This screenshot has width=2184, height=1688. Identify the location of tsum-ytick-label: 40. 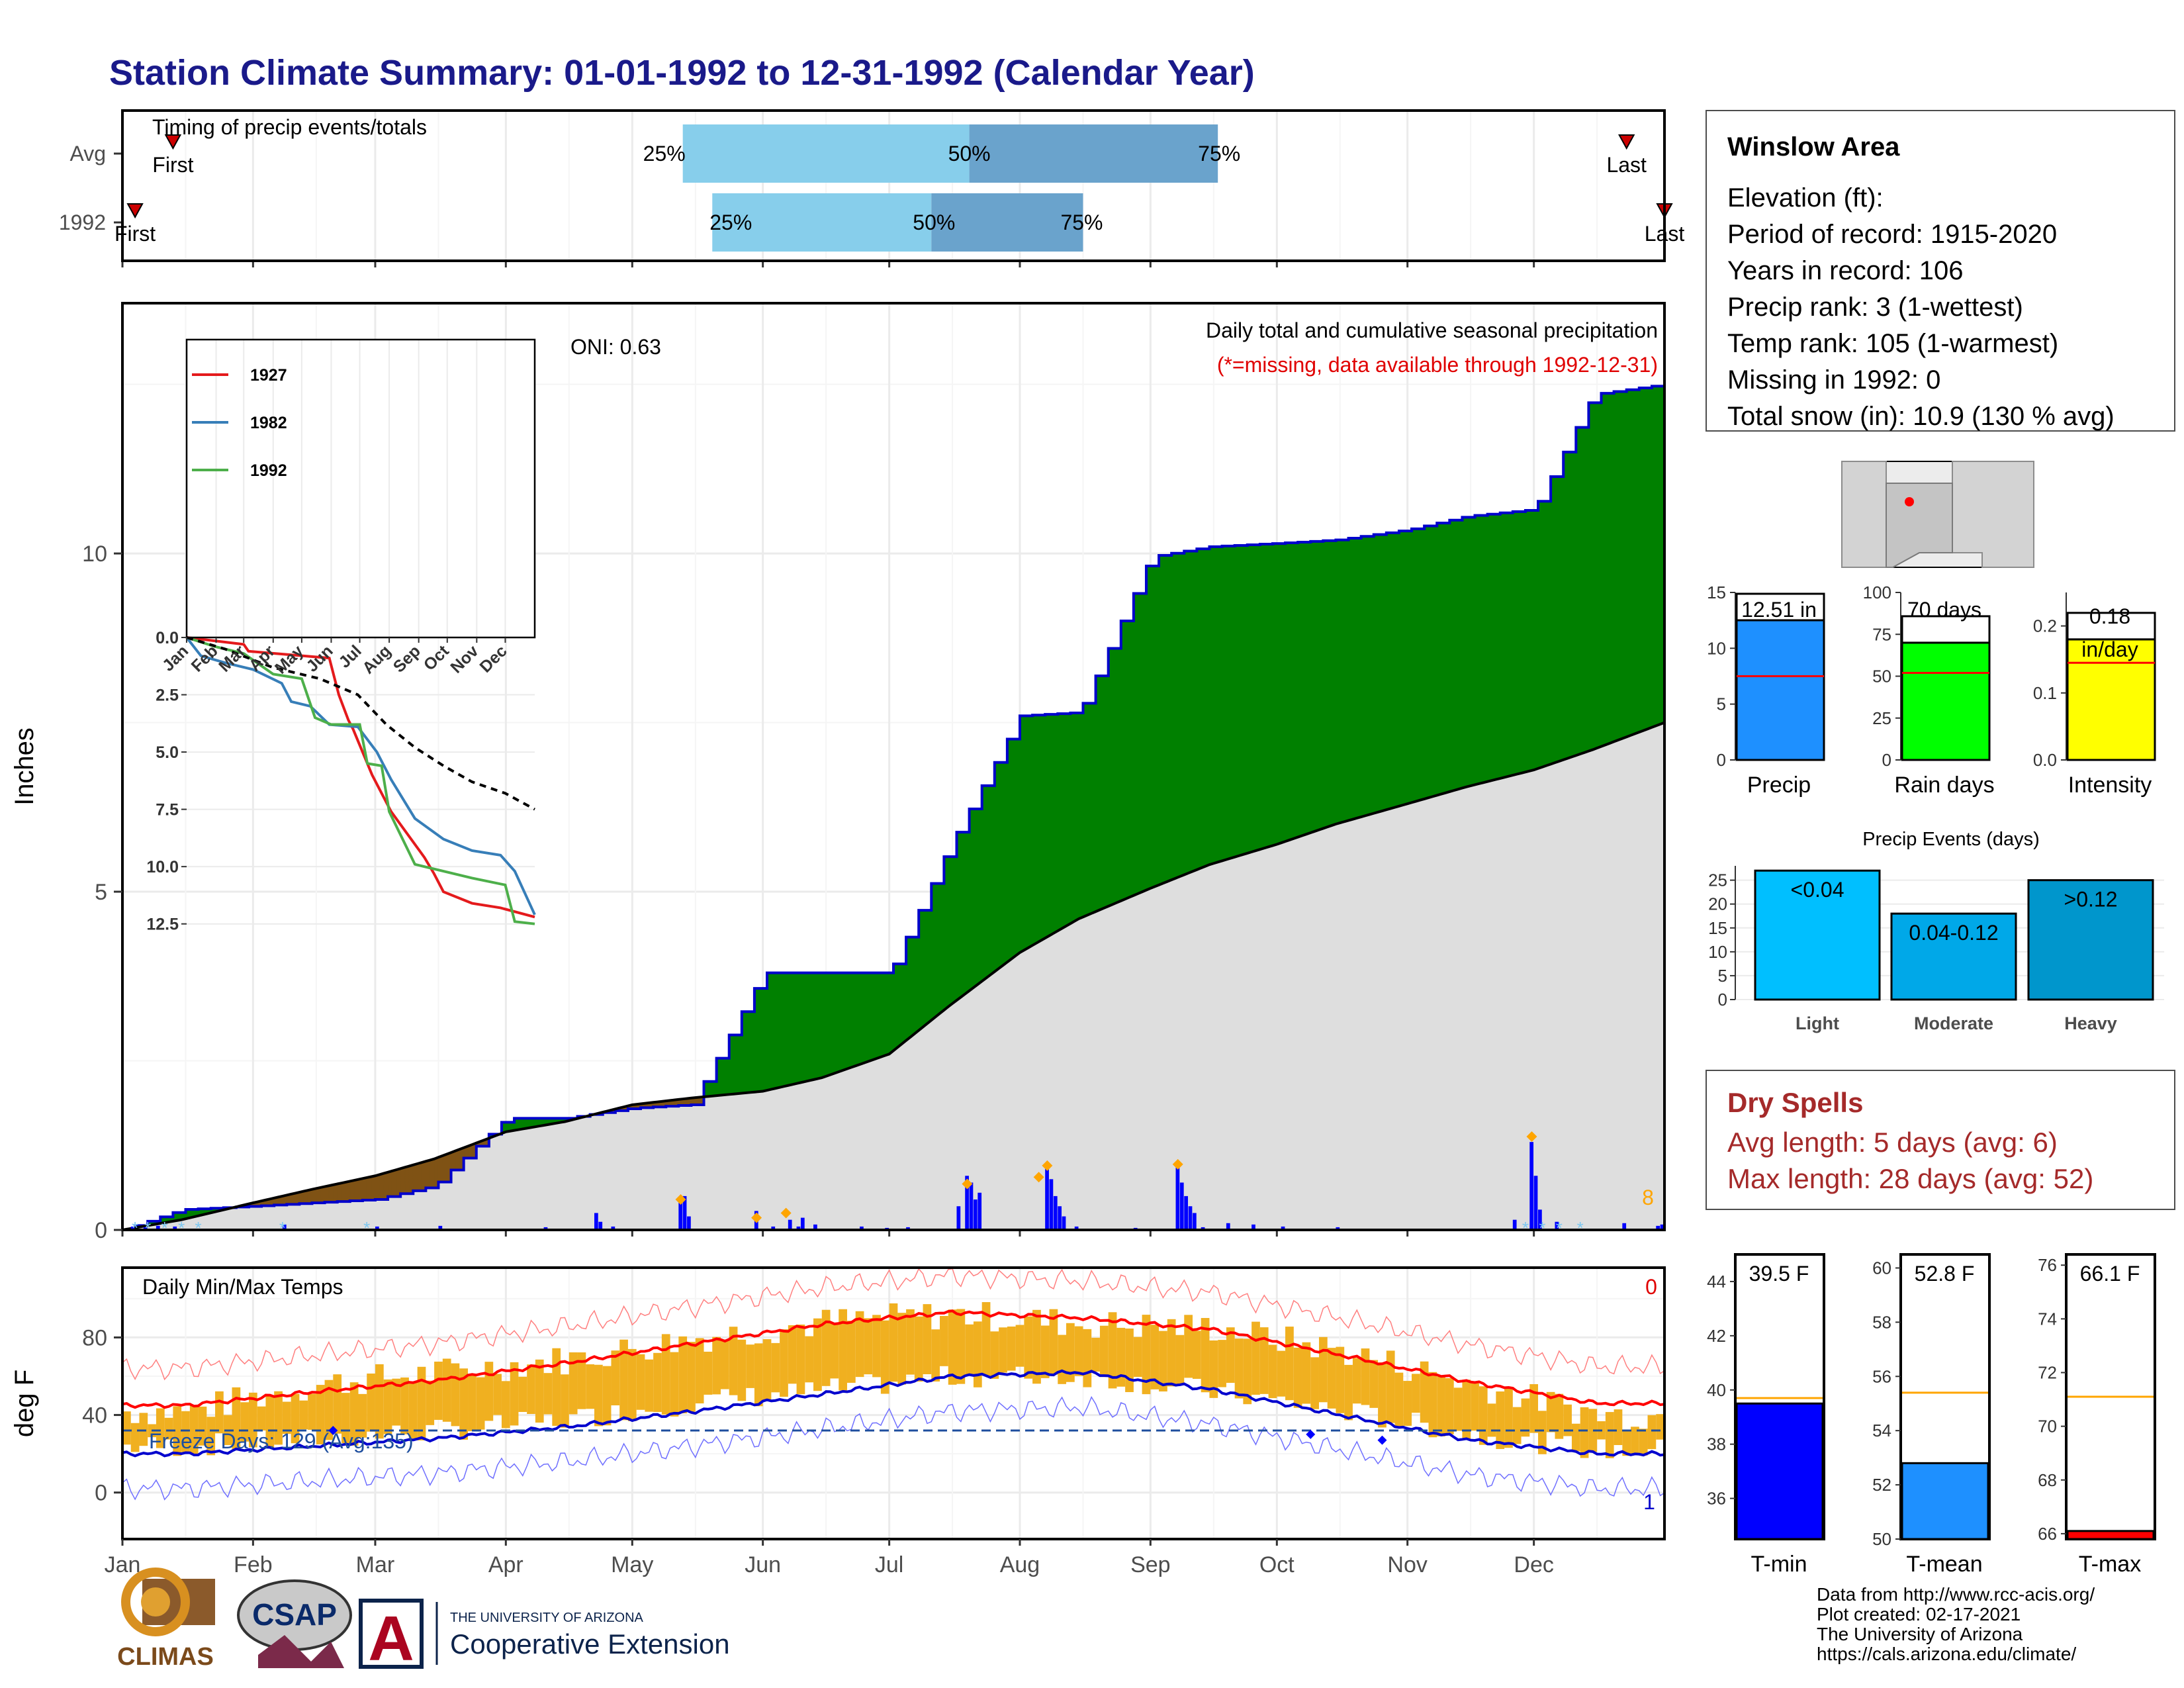
(1716, 1390).